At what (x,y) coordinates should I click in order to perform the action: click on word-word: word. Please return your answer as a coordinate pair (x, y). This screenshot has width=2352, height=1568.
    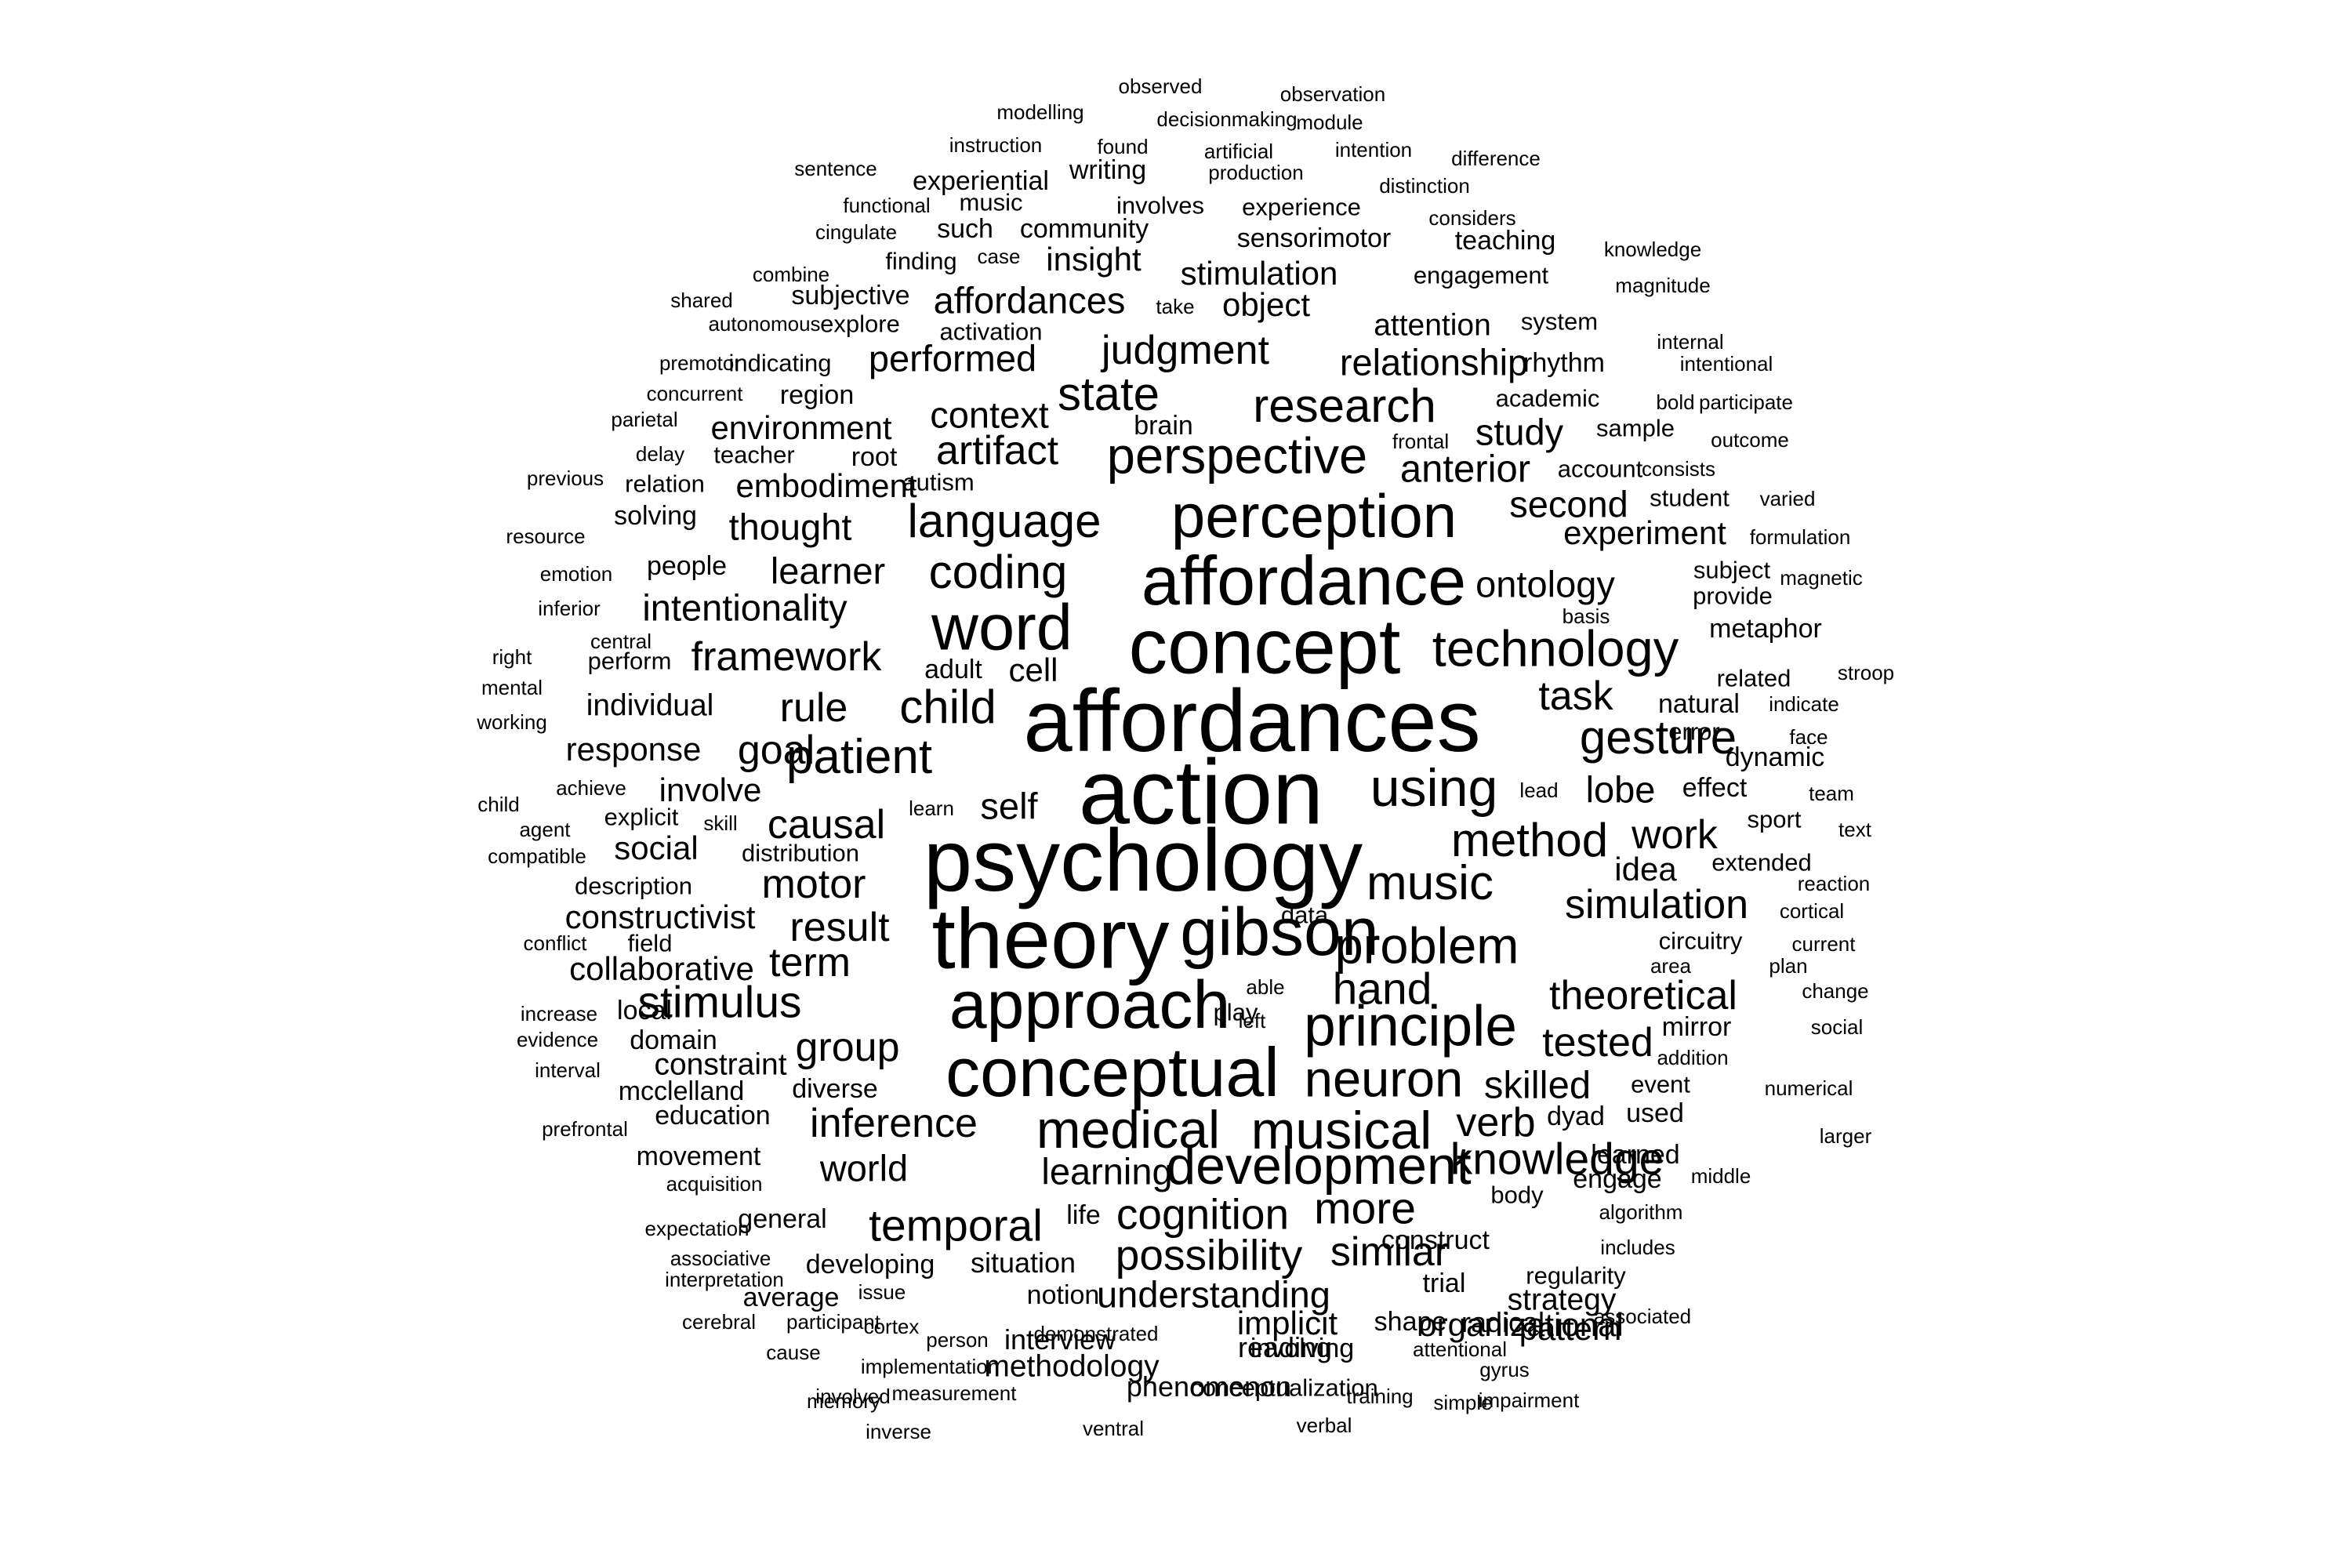
    Looking at the image, I should click on (1002, 627).